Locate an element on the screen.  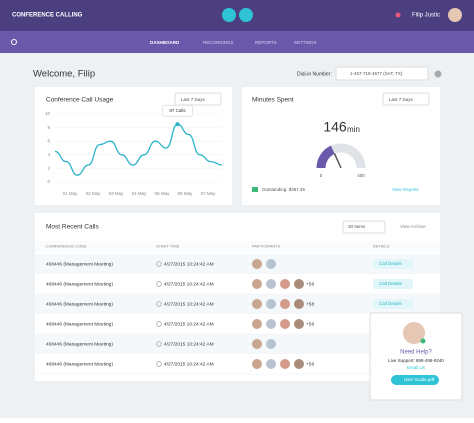
email: Email Us is located at coordinates (416, 367).